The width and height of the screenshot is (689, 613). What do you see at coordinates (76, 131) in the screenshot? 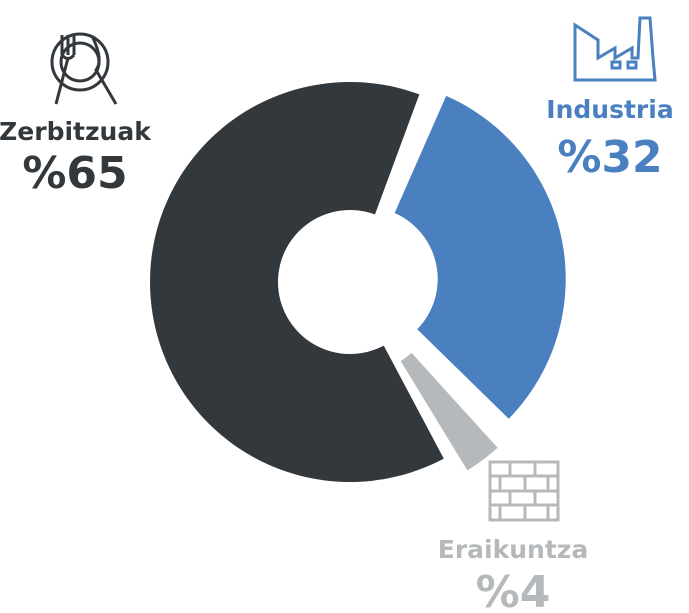
I see `category-label: Zerbitzuak` at bounding box center [76, 131].